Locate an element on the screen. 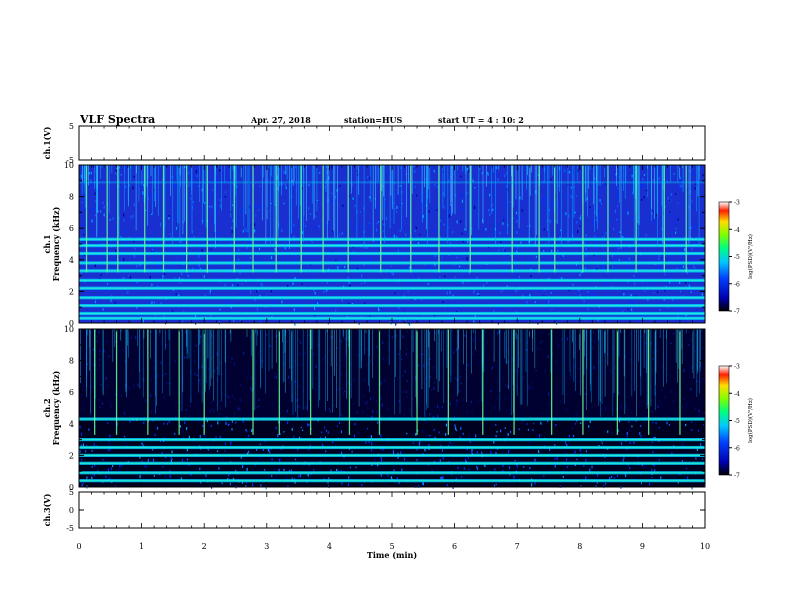 This screenshot has height=612, width=792. ch1-spectrogram-ytick-label: 8 is located at coordinates (71, 197).